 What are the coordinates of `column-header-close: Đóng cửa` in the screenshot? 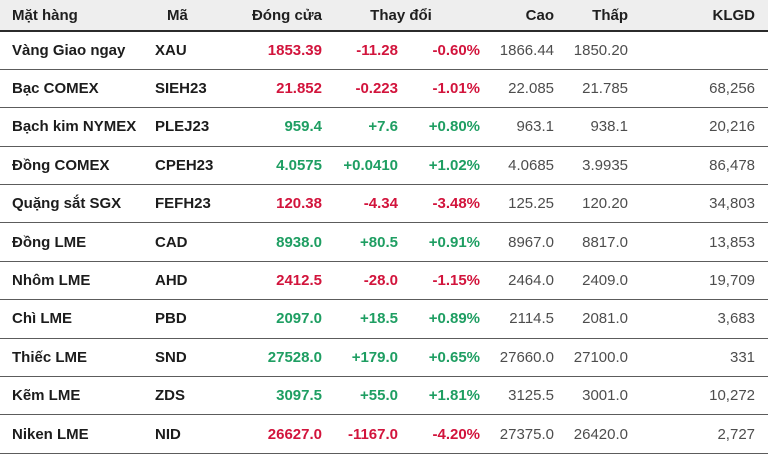 It's located at (283, 16).